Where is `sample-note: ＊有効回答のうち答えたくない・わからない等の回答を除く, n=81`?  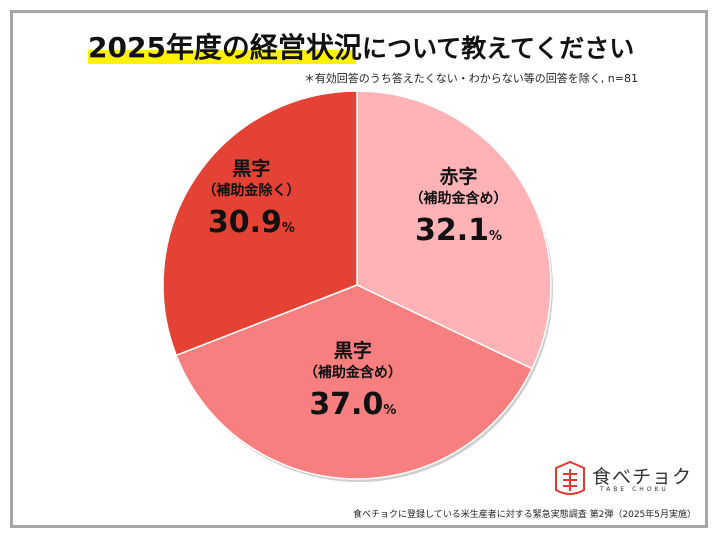 sample-note: ＊有効回答のうち答えたくない・わからない等の回答を除く, n=81 is located at coordinates (470, 78).